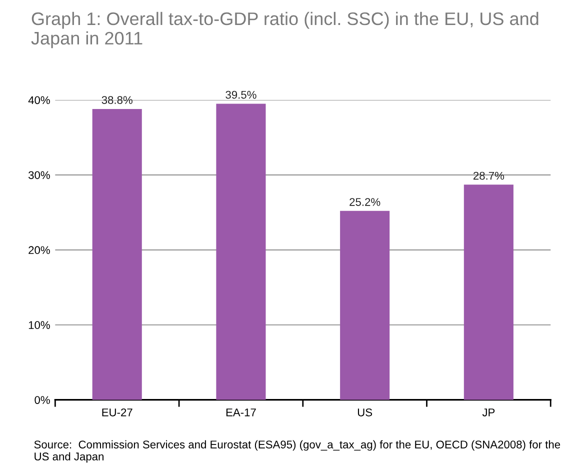 The height and width of the screenshot is (476, 563). Describe the element at coordinates (297, 451) in the screenshot. I see `source-note: Source: Commission Services and Eurostat (ESA95) (gov_a_tax_ag) for the EU, OECD (SNA2008) for the US and Japan` at that location.